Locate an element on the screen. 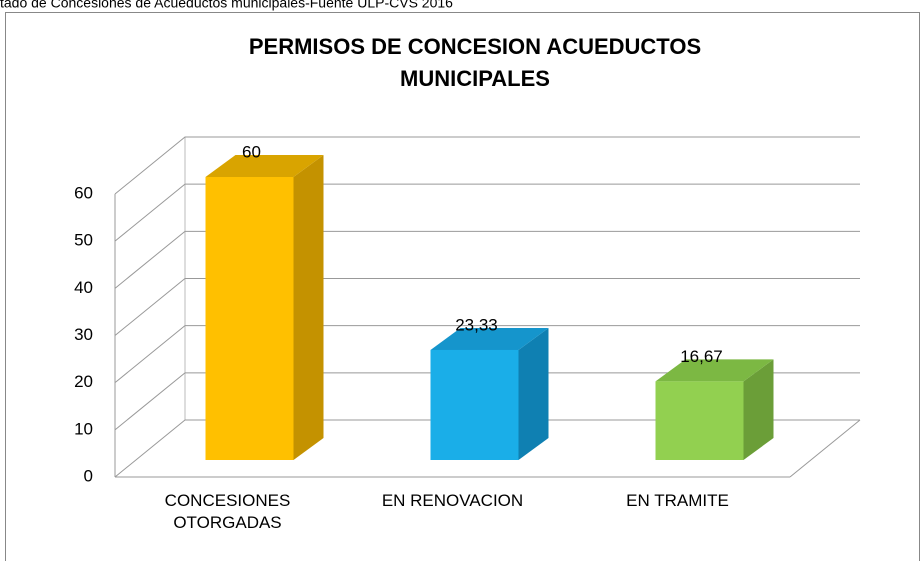  value-label: 16,67 is located at coordinates (701, 356).